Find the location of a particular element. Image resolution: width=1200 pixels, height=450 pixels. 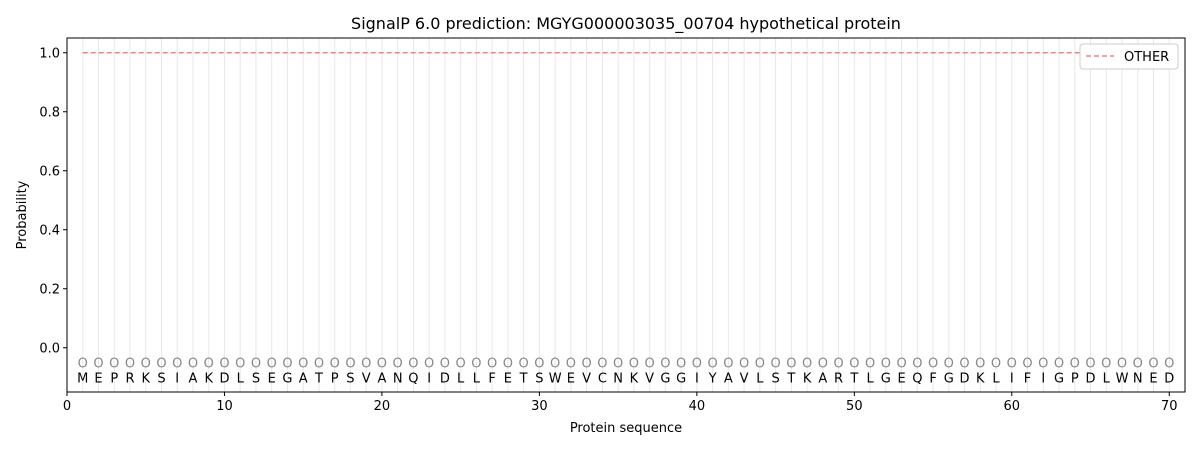

x-tick-label: 20 is located at coordinates (382, 406).